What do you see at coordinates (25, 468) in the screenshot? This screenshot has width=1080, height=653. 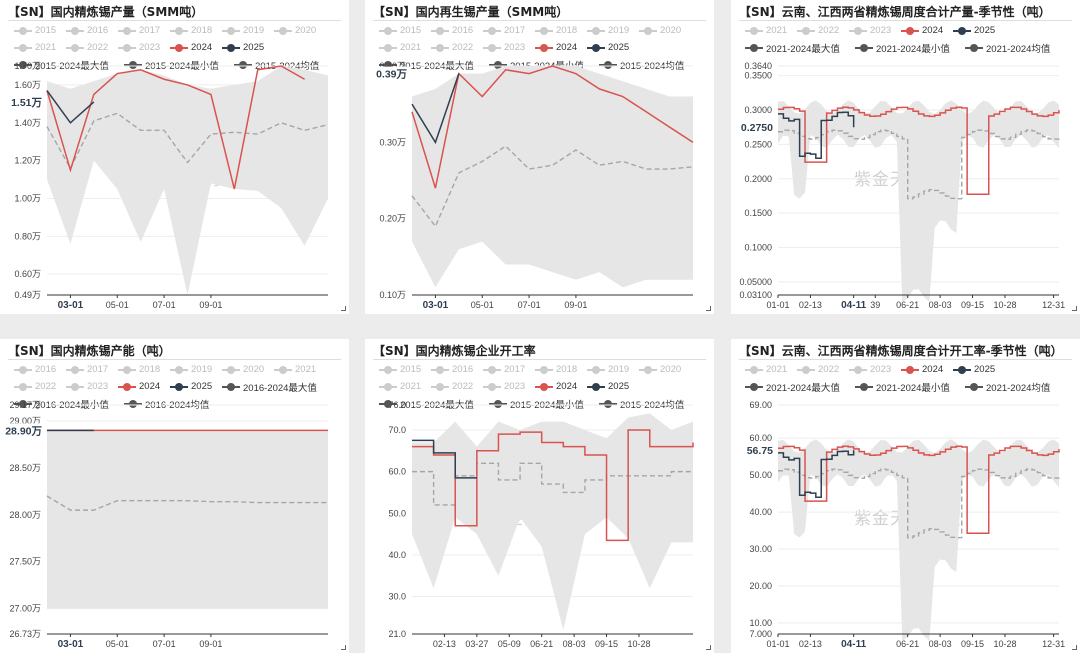 I see `y-tick-label: 28.50万` at bounding box center [25, 468].